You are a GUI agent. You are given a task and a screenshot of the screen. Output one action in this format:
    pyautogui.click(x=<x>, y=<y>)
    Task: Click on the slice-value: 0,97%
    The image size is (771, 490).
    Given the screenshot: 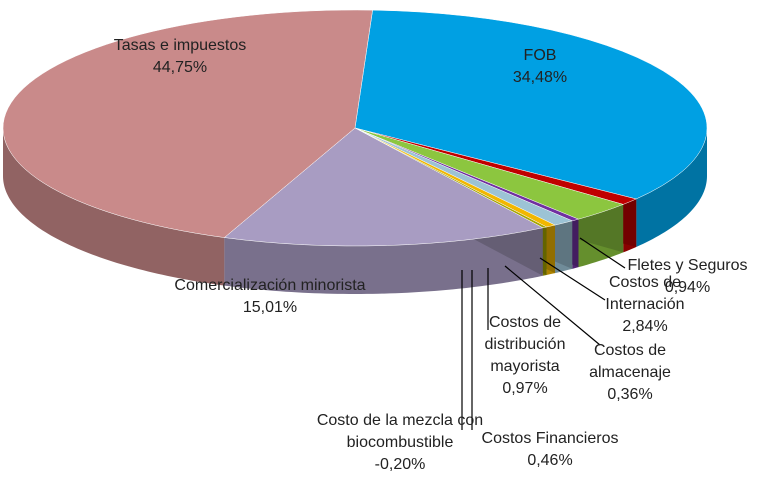 What is the action you would take?
    pyautogui.click(x=525, y=388)
    